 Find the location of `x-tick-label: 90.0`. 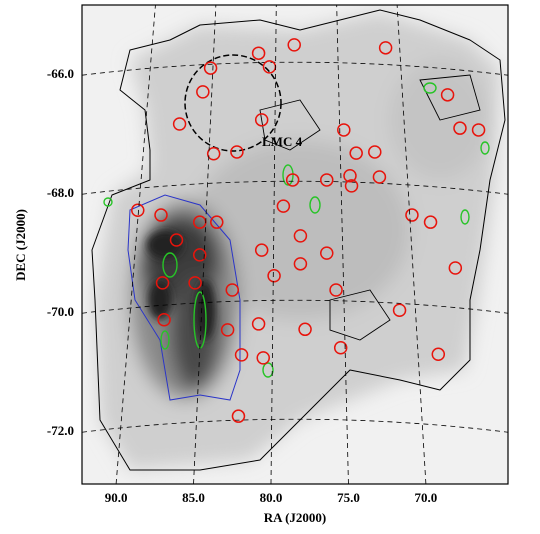

x-tick-label: 90.0 is located at coordinates (116, 497).